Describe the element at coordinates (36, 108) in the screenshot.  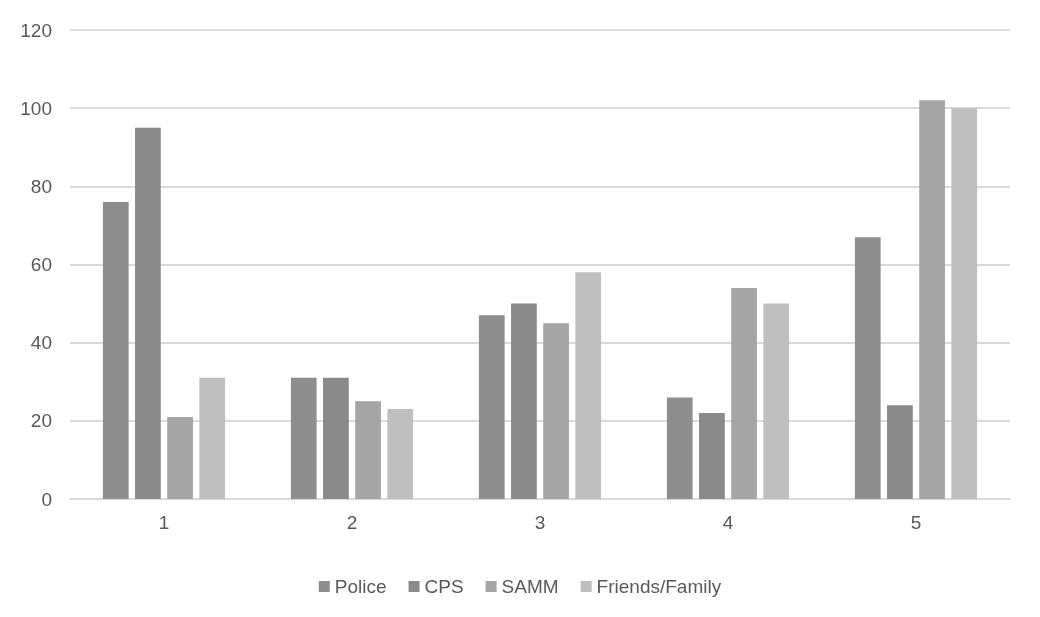
I see `y-tick-label: 100` at that location.